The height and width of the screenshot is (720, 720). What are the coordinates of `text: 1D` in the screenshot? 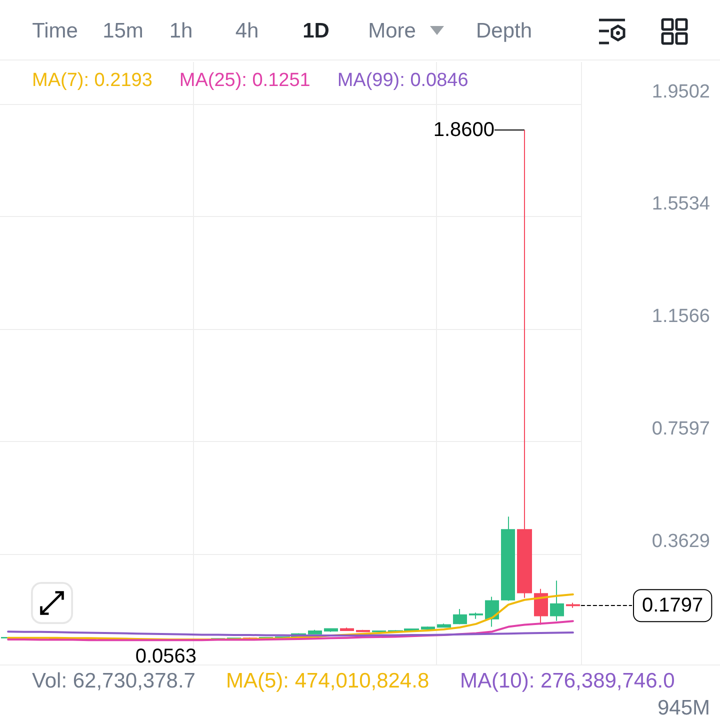 It's located at (316, 31).